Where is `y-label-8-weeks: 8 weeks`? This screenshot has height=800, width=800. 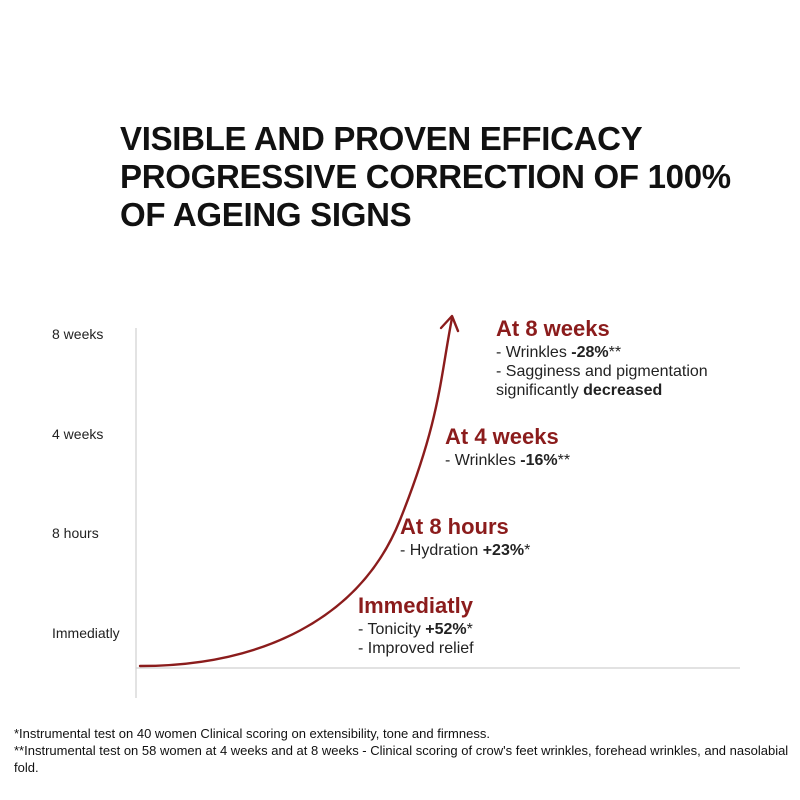 y-label-8-weeks: 8 weeks is located at coordinates (78, 334).